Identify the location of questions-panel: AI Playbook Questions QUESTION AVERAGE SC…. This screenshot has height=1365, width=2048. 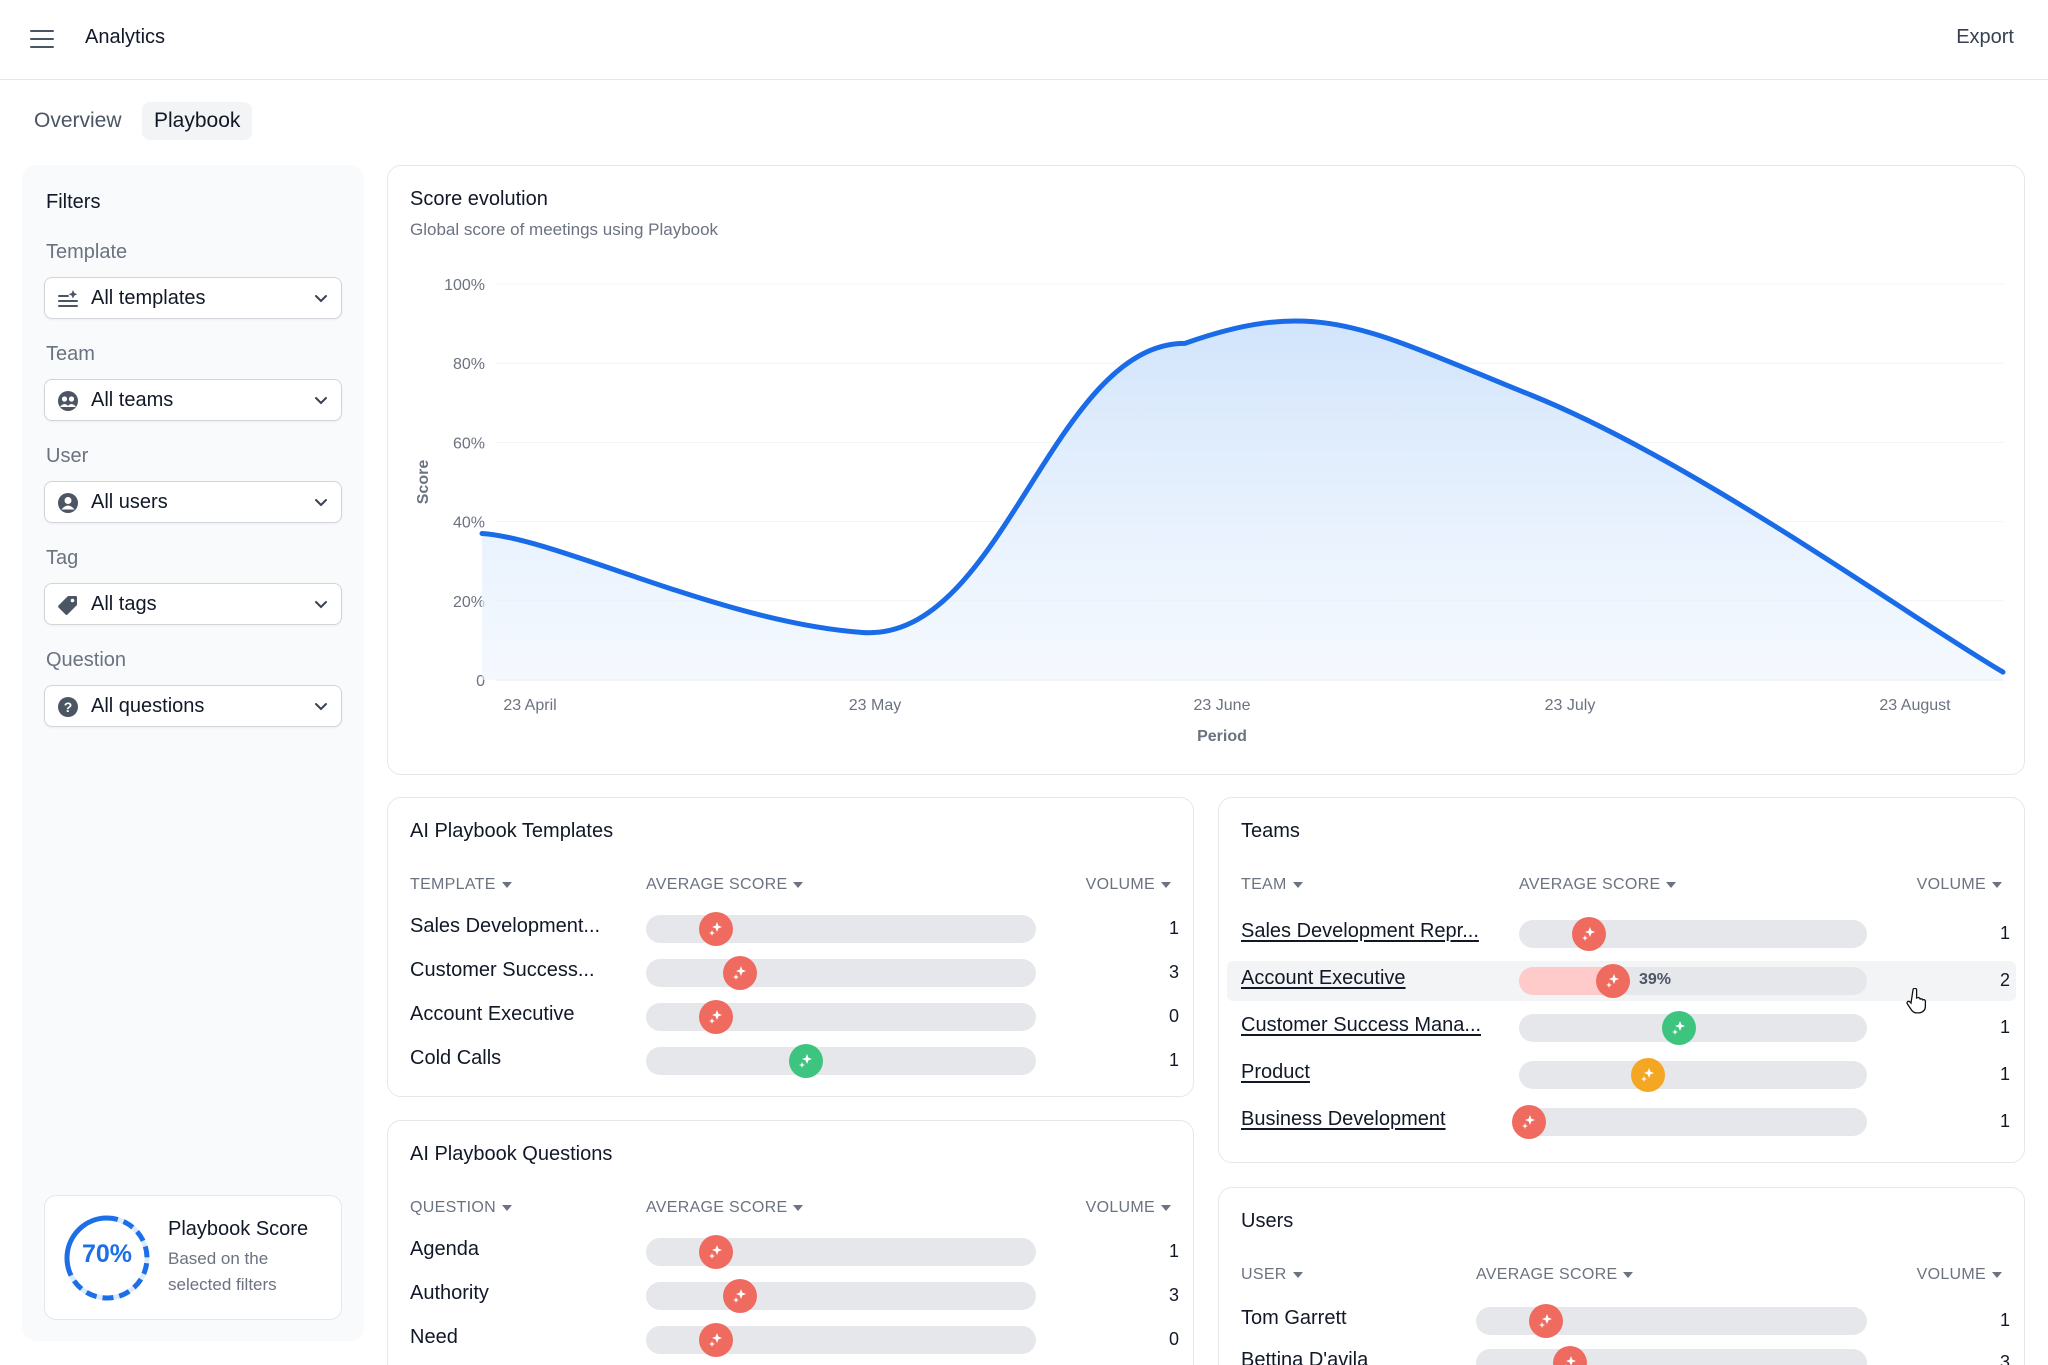
(790, 1242).